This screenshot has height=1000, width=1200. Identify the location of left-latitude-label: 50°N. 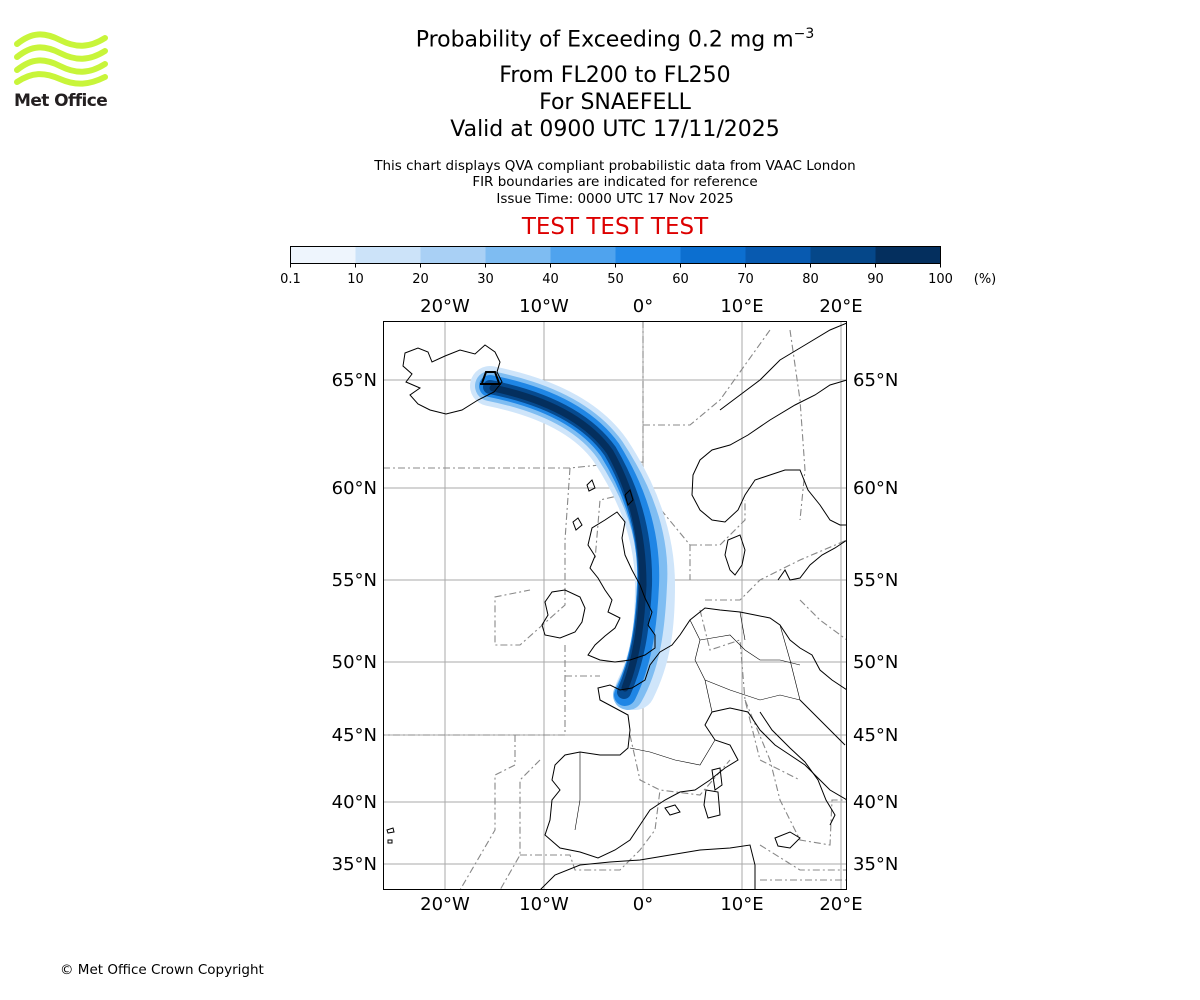
(354, 662).